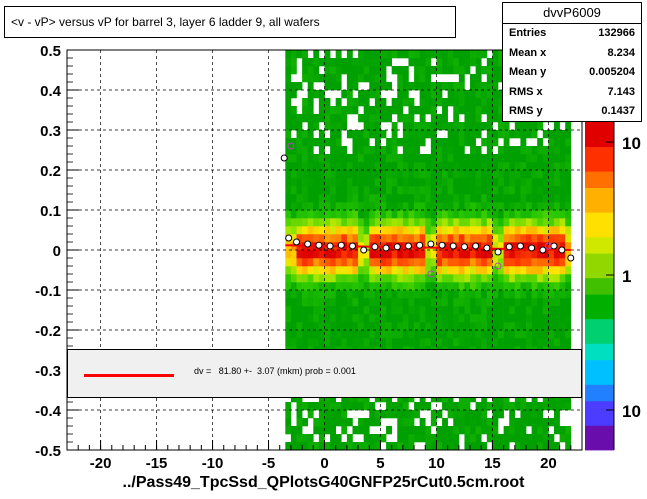 Image resolution: width=647 pixels, height=499 pixels. I want to click on stats-row-mean-y: Mean y 0.005204, so click(572, 73).